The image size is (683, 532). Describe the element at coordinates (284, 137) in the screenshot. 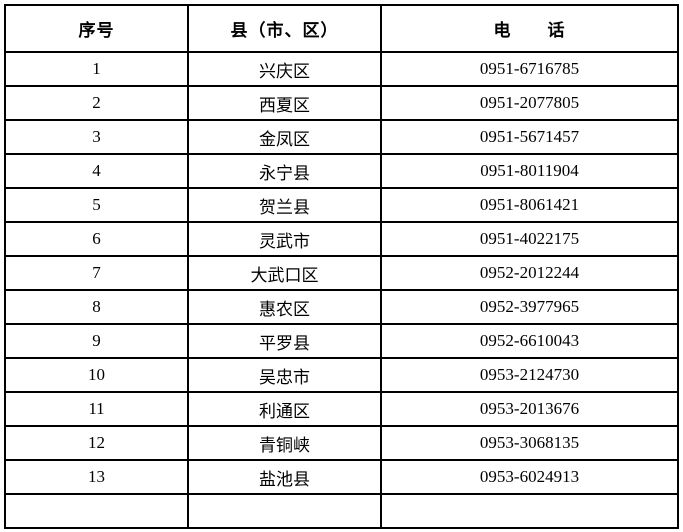

I see `district-cell: 金凤区` at that location.